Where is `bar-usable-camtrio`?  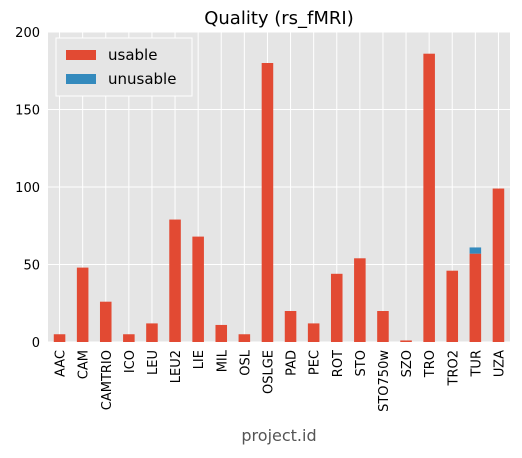
bar-usable-camtrio is located at coordinates (105, 321).